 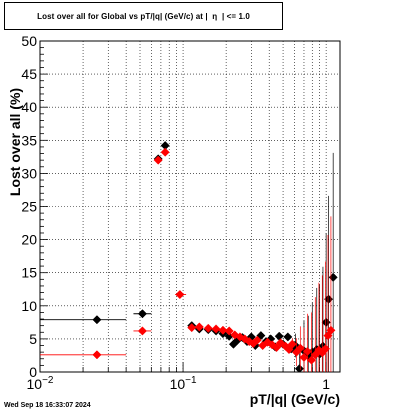 I want to click on x-tick-label: 10⁻², so click(x=40, y=383).